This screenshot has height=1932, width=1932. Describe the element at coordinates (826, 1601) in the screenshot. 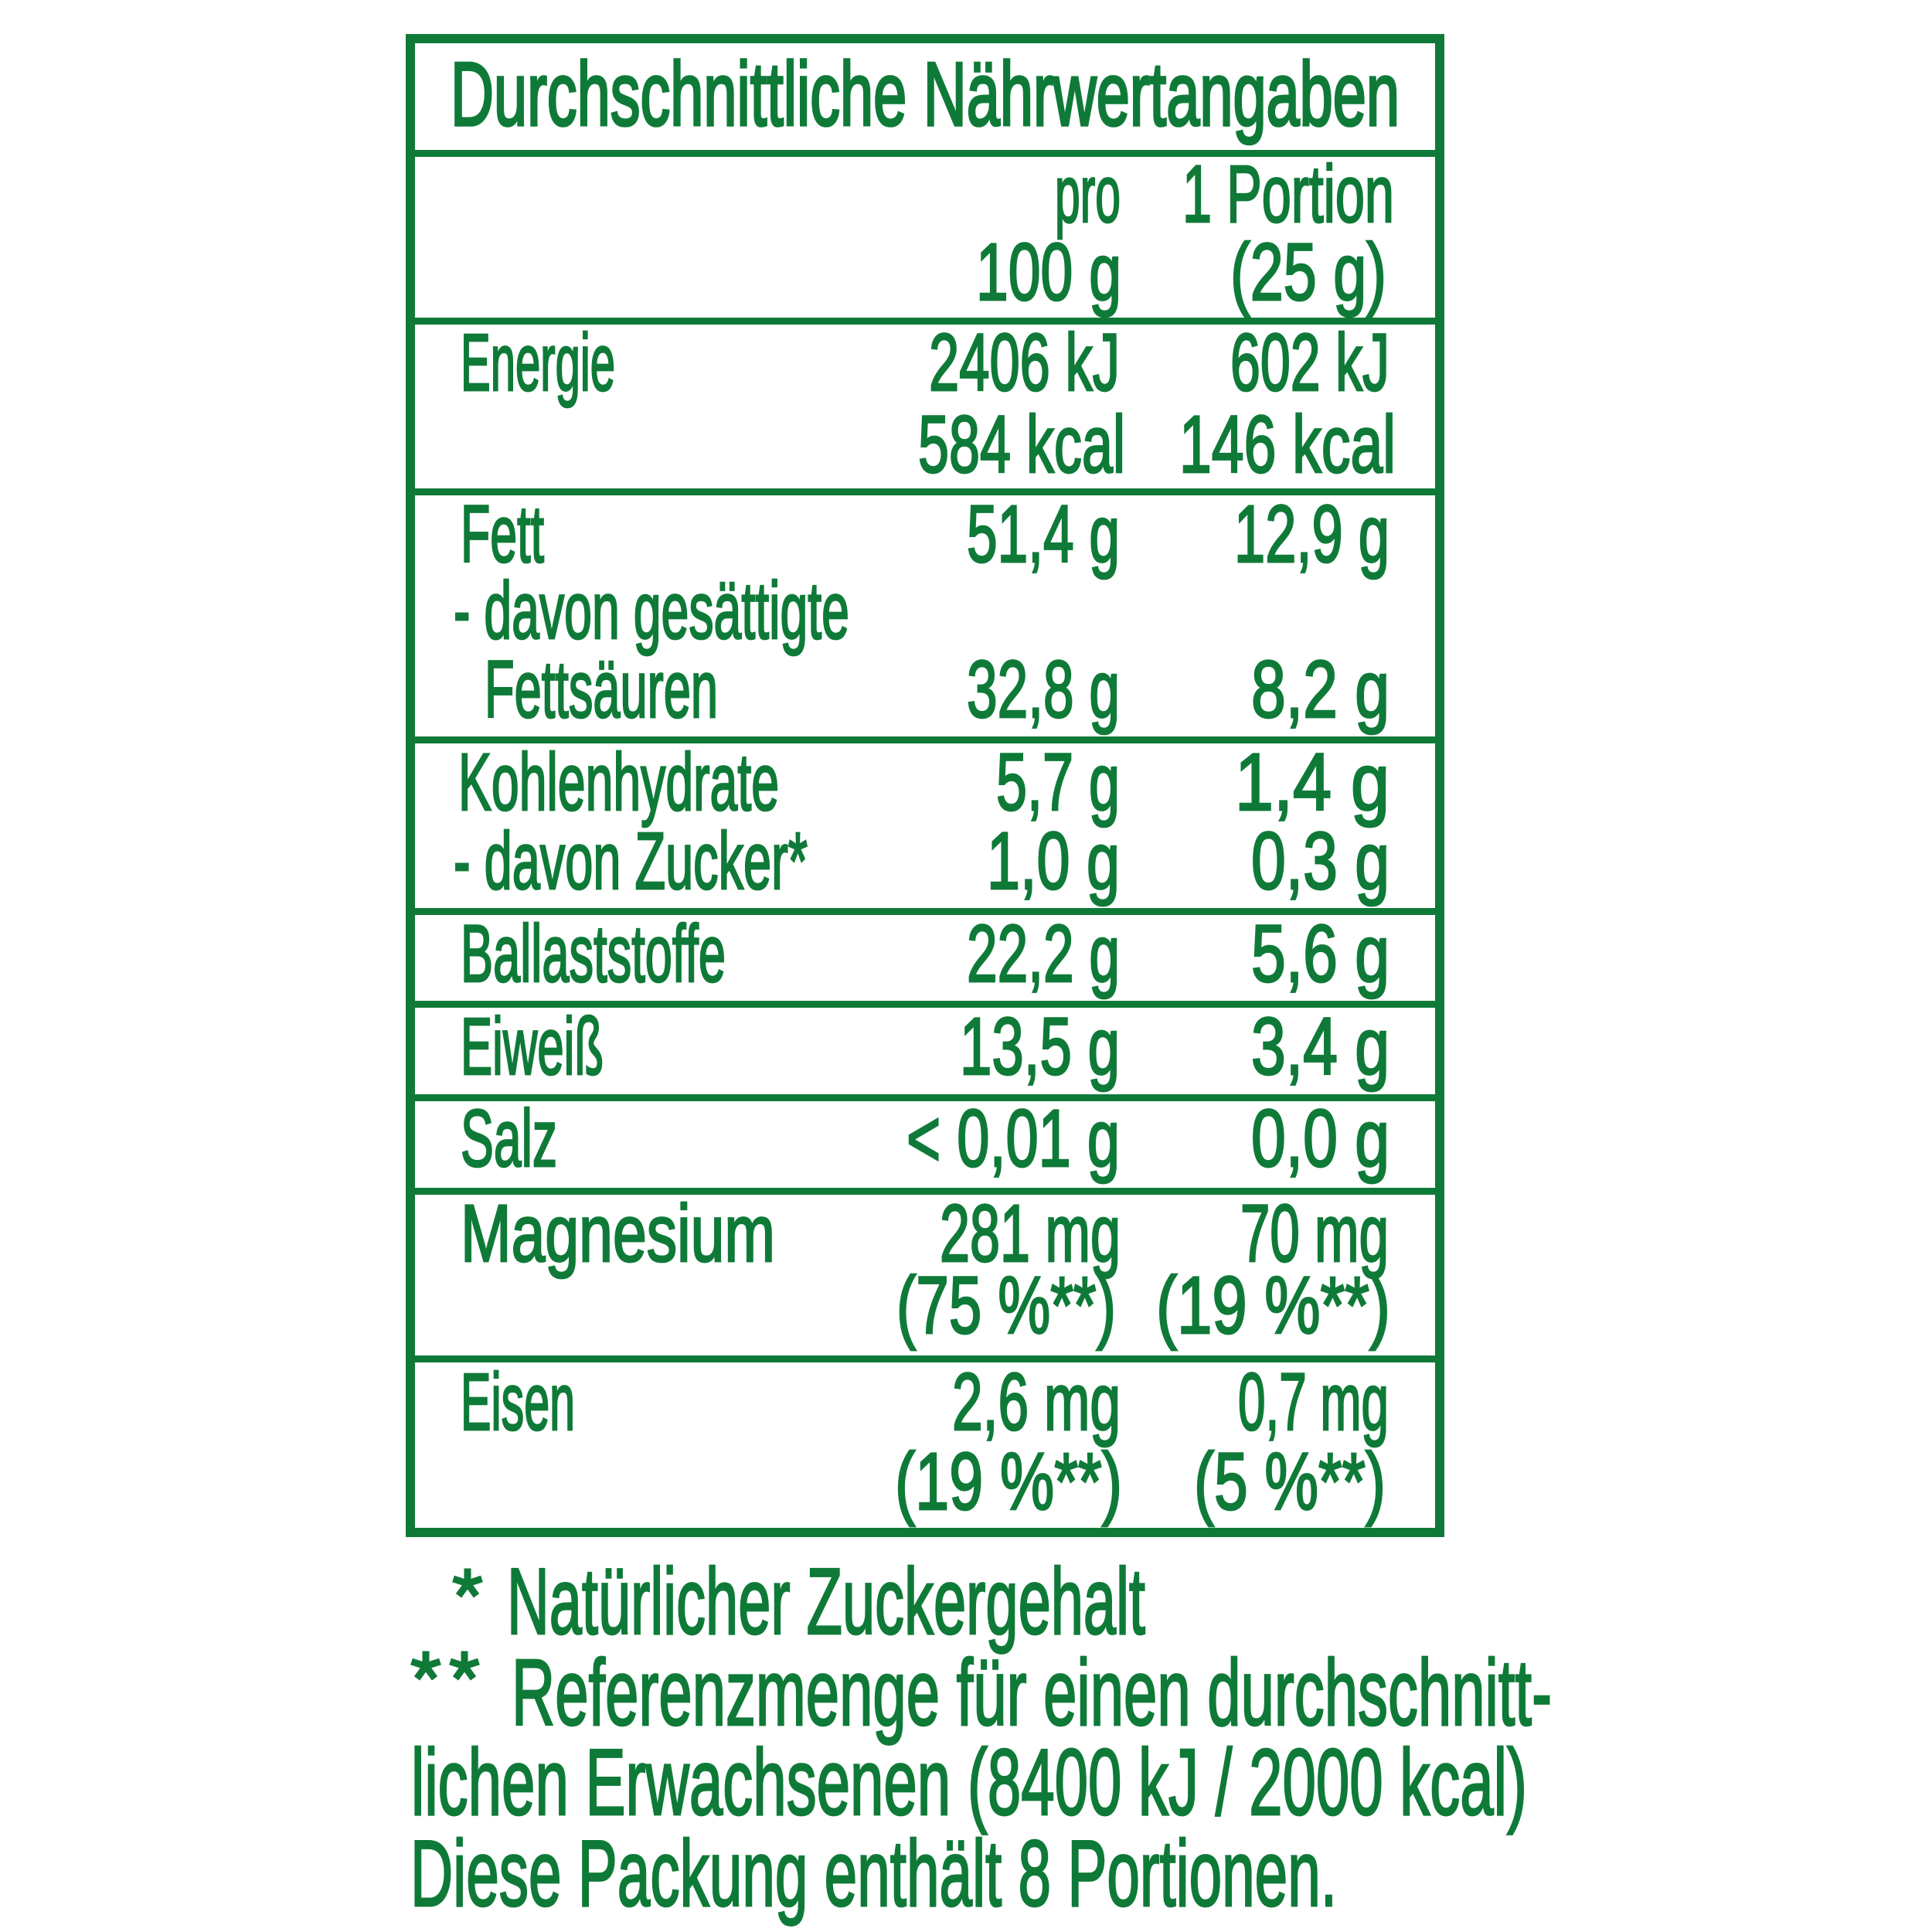

I see `svg-text: Natürlicher Zuckergehalt` at that location.